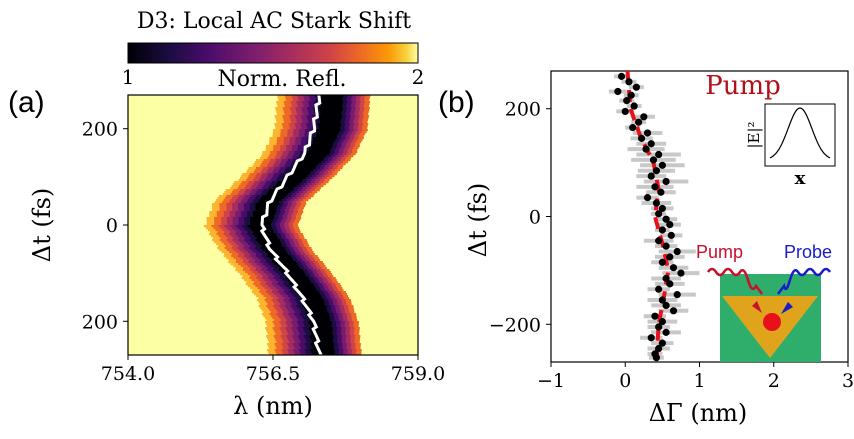  I want to click on colorbar-label-backdrop, so click(282, 79).